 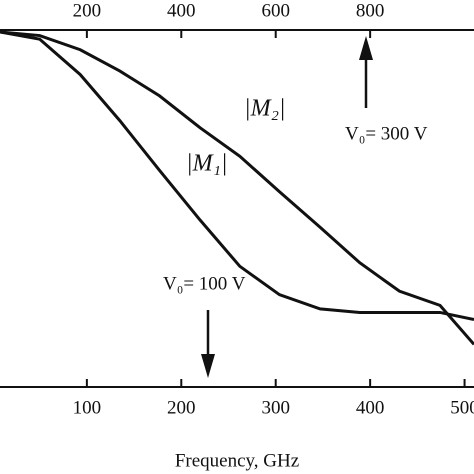 What do you see at coordinates (370, 407) in the screenshot?
I see `x-tick-label: 400` at bounding box center [370, 407].